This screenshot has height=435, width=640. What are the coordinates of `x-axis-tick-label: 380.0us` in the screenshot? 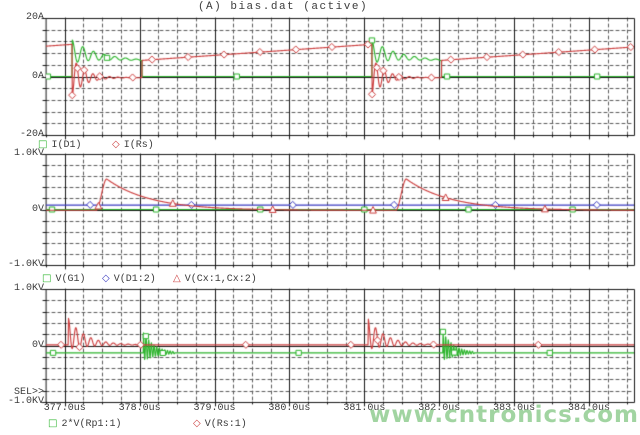 It's located at (289, 408).